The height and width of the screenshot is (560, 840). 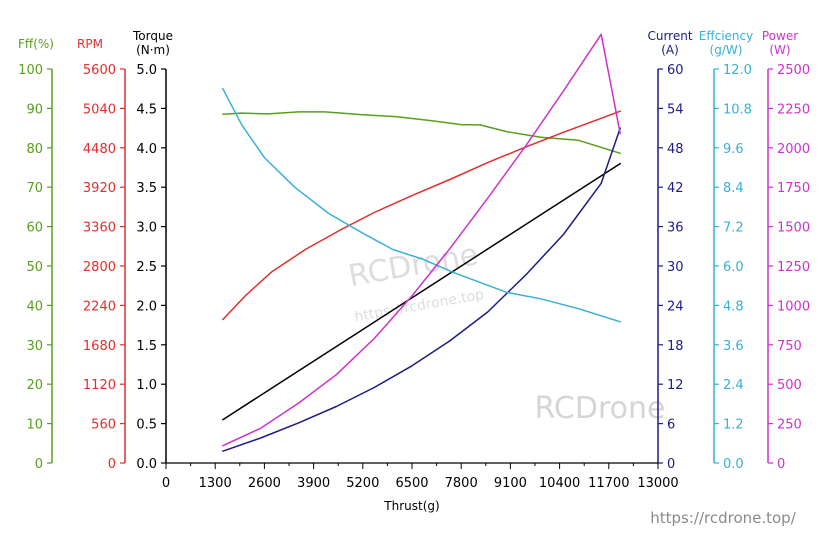 What do you see at coordinates (421, 133) in the screenshot?
I see `series-line-eff` at bounding box center [421, 133].